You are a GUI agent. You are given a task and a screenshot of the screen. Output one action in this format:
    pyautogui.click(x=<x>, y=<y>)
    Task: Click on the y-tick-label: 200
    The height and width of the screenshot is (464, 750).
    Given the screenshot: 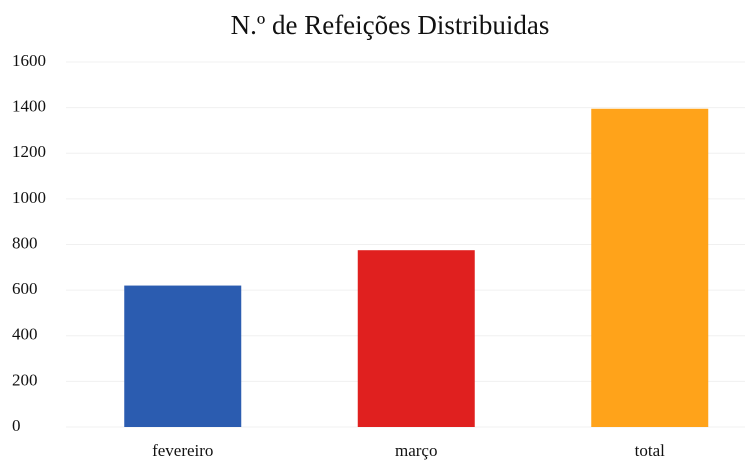 What is the action you would take?
    pyautogui.click(x=25, y=379)
    